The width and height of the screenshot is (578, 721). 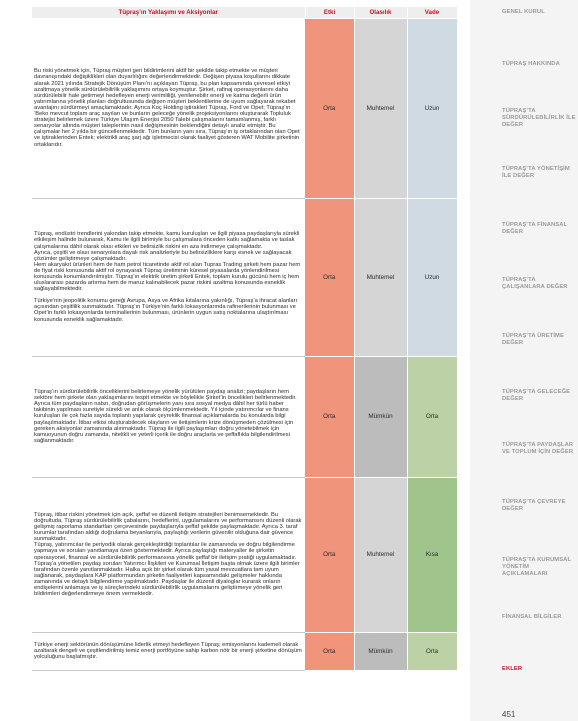 What do you see at coordinates (536, 172) in the screenshot?
I see `sidebar-item: TÜPRAŞ’TA YÖNETİŞİM İLE DEĞER` at bounding box center [536, 172].